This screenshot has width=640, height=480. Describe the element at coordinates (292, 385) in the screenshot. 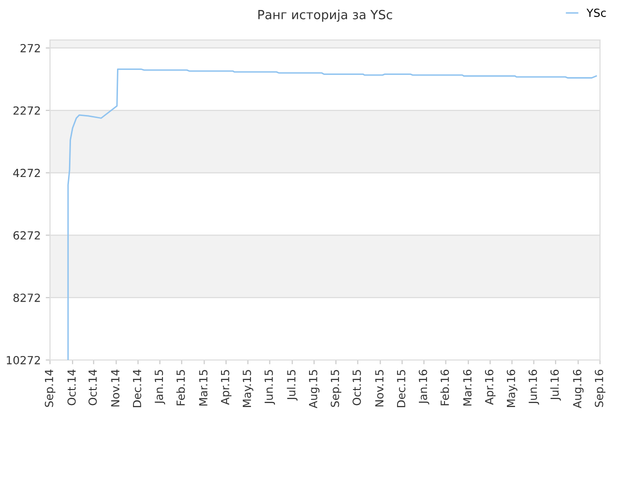

I see `x-tick-label: Jul.15` at that location.